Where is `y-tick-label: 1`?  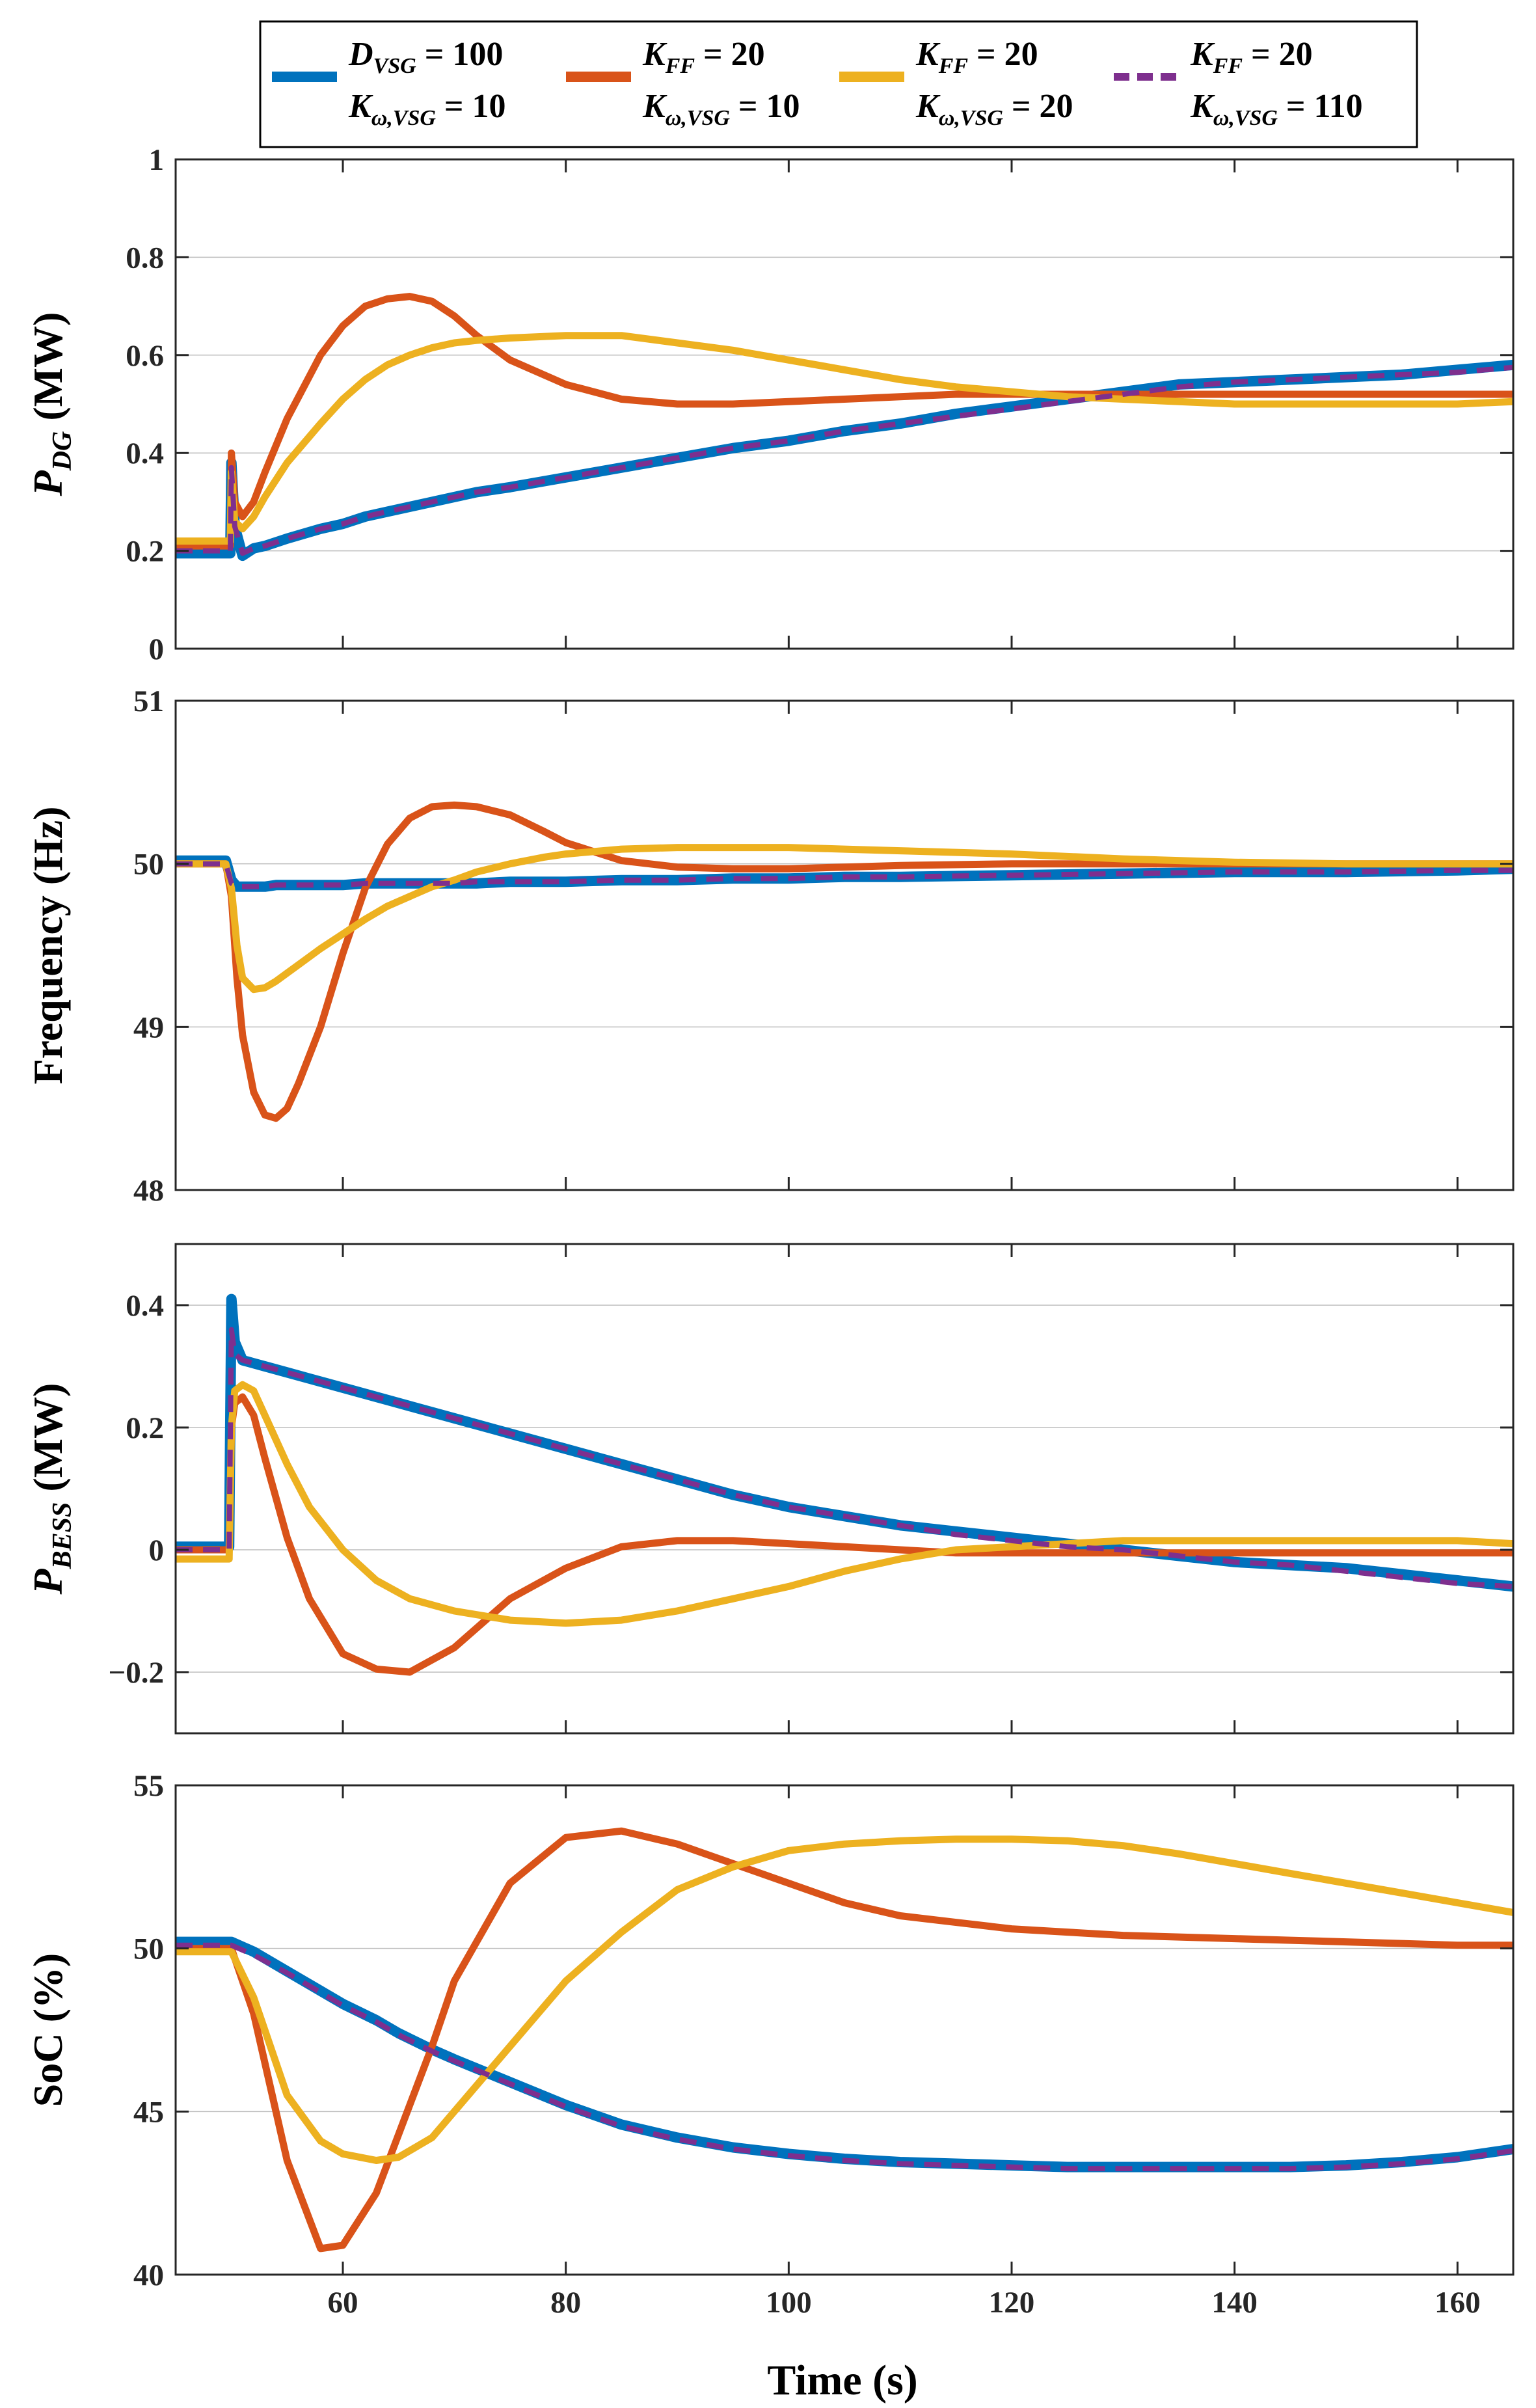
y-tick-label: 1 is located at coordinates (157, 160).